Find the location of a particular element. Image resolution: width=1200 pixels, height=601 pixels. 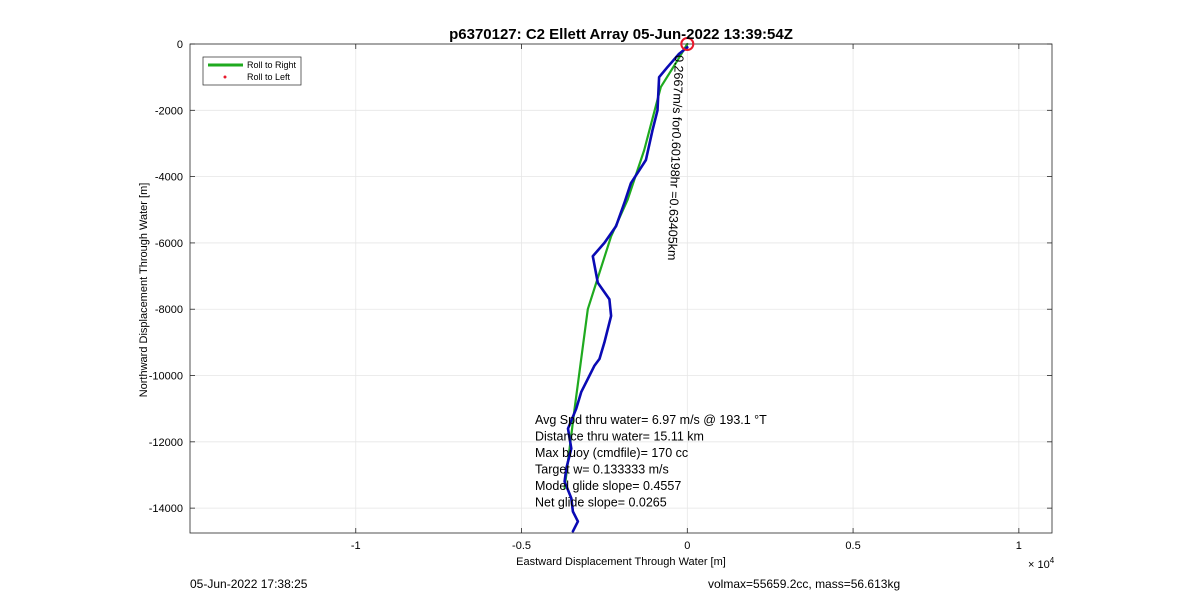

series-line-roll-to-right is located at coordinates (626, 266).